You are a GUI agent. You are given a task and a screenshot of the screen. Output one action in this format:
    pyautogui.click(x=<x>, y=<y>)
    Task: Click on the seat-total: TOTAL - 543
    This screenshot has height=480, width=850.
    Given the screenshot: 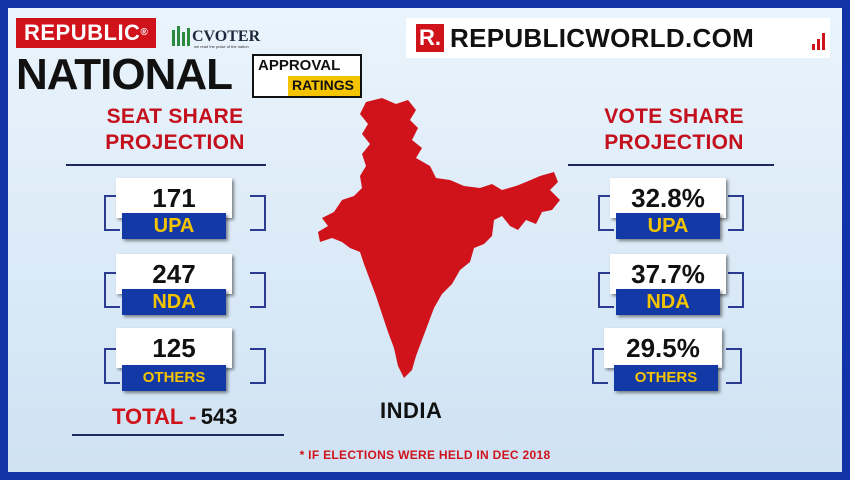 What is the action you would take?
    pyautogui.click(x=175, y=417)
    